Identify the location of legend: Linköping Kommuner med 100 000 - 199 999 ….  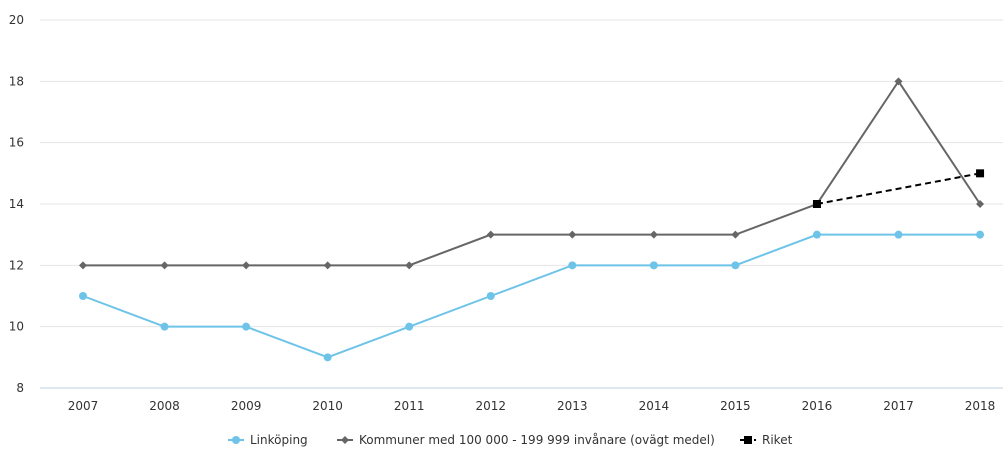
(510, 440).